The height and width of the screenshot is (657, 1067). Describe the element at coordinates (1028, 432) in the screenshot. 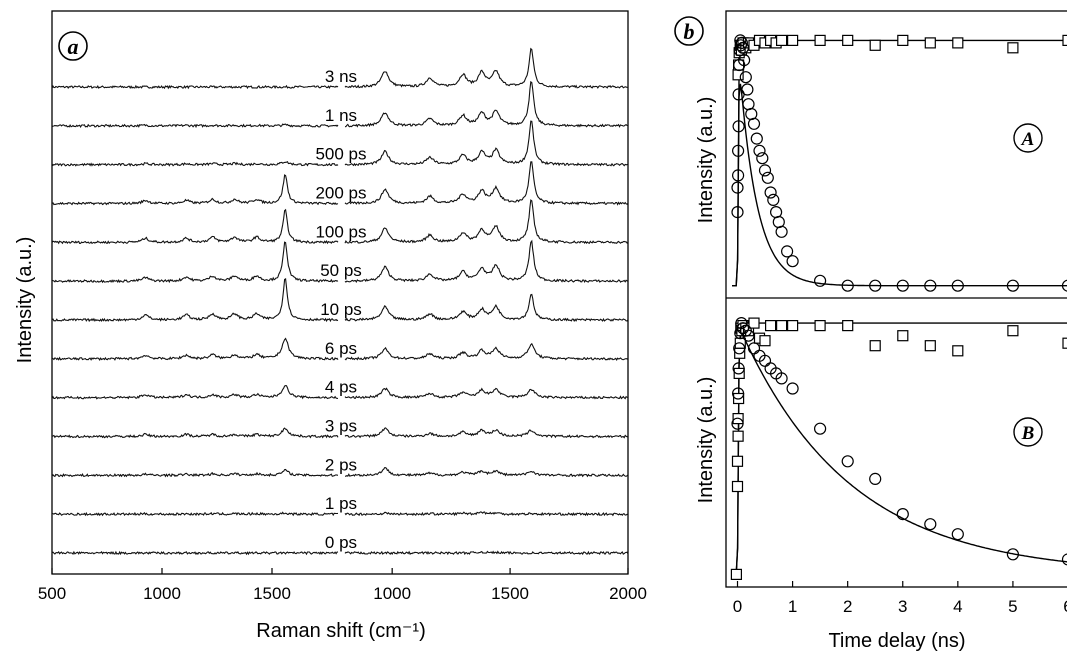

I see `subpanel-b-badge: B` at that location.